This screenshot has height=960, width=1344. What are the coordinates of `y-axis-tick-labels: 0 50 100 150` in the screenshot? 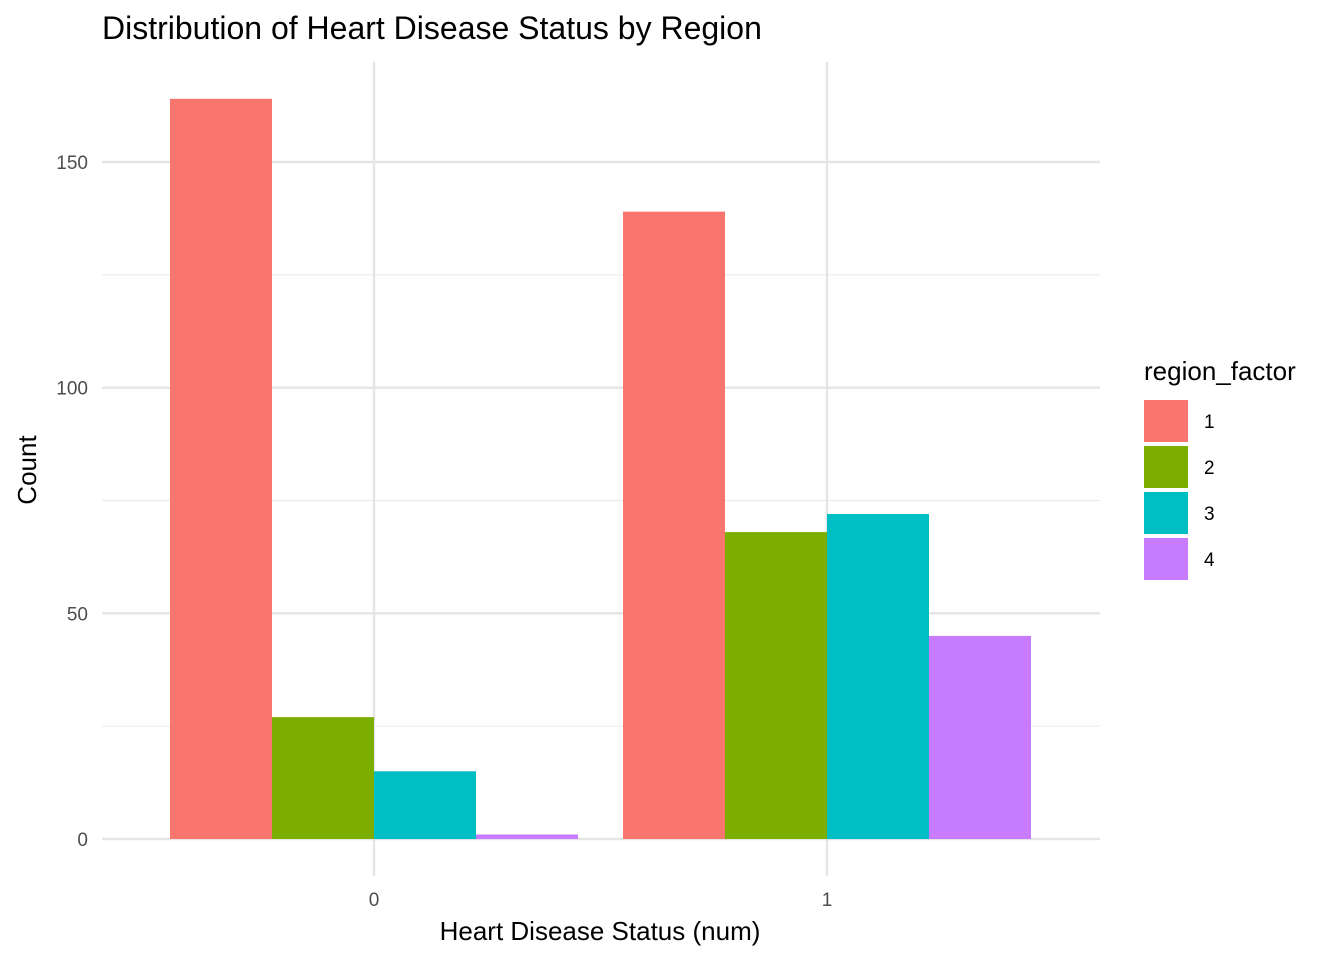 It's located at (72, 502).